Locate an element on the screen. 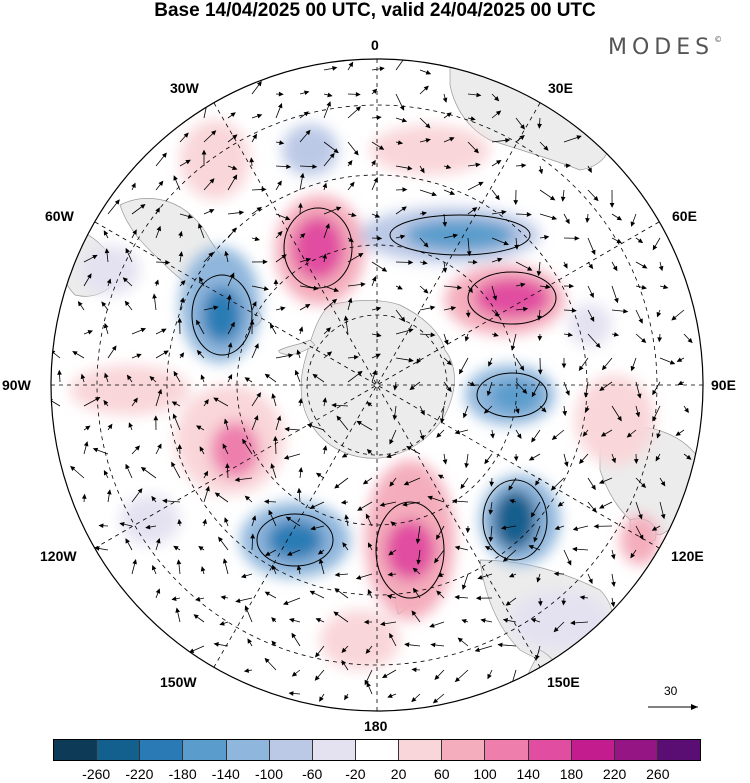 This screenshot has height=783, width=750. colorbar-swatch is located at coordinates (75, 750).